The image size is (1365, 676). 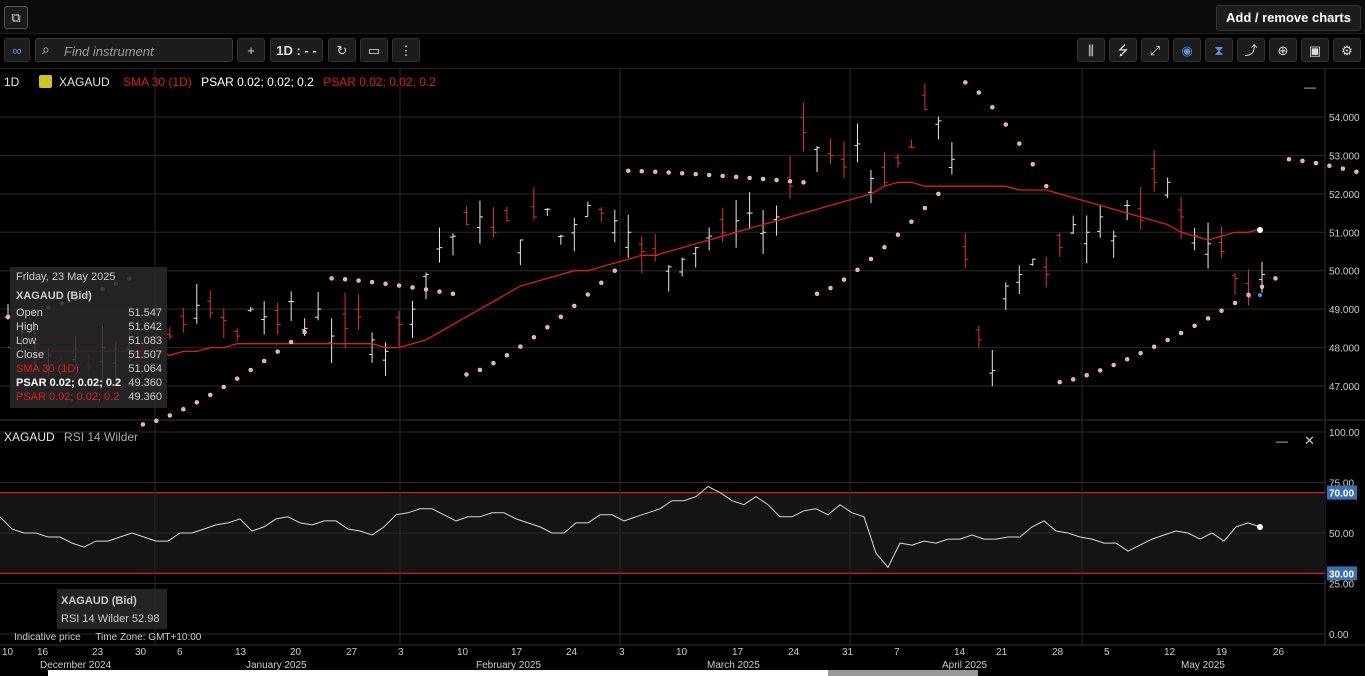 What do you see at coordinates (45, 81) in the screenshot?
I see `symbol-icon` at bounding box center [45, 81].